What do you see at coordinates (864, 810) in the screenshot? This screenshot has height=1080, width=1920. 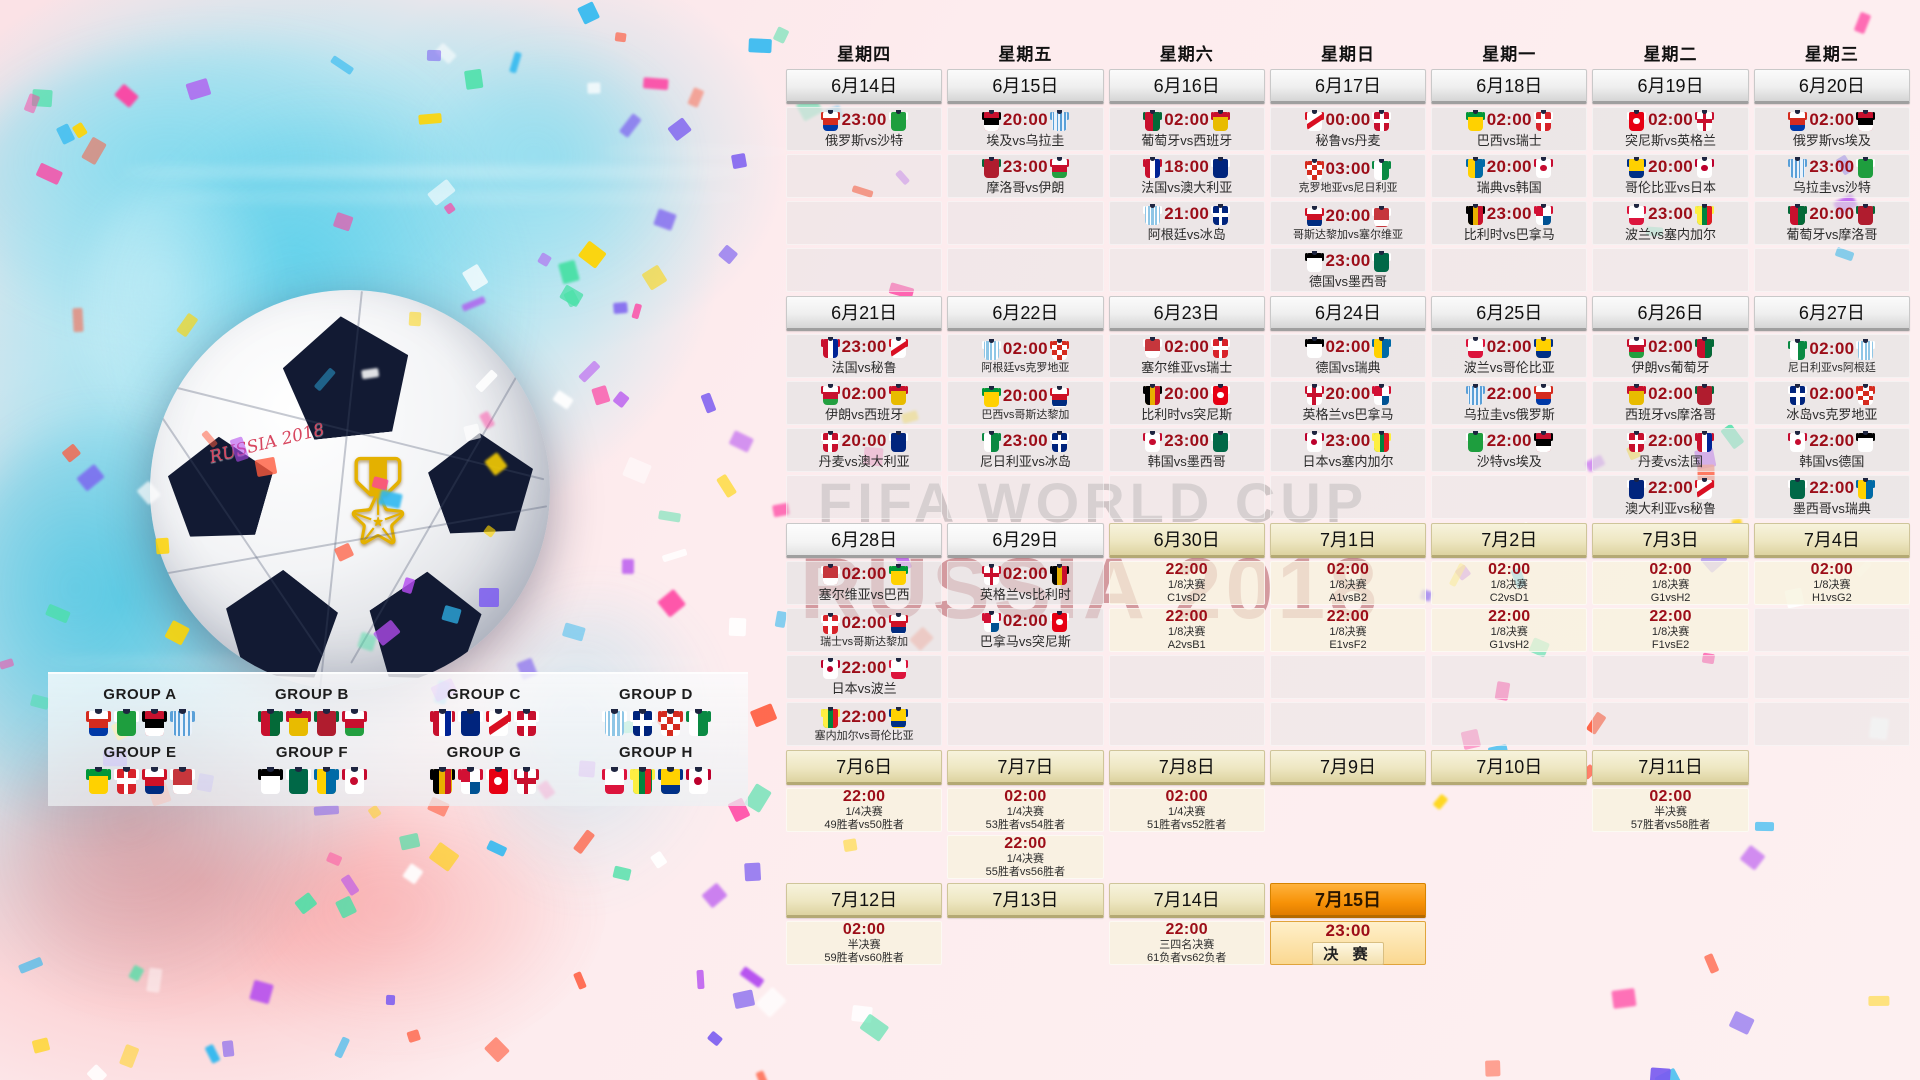 I see `knockout-match-card: 22:00 1/4决赛 49胜者vs50胜者` at bounding box center [864, 810].